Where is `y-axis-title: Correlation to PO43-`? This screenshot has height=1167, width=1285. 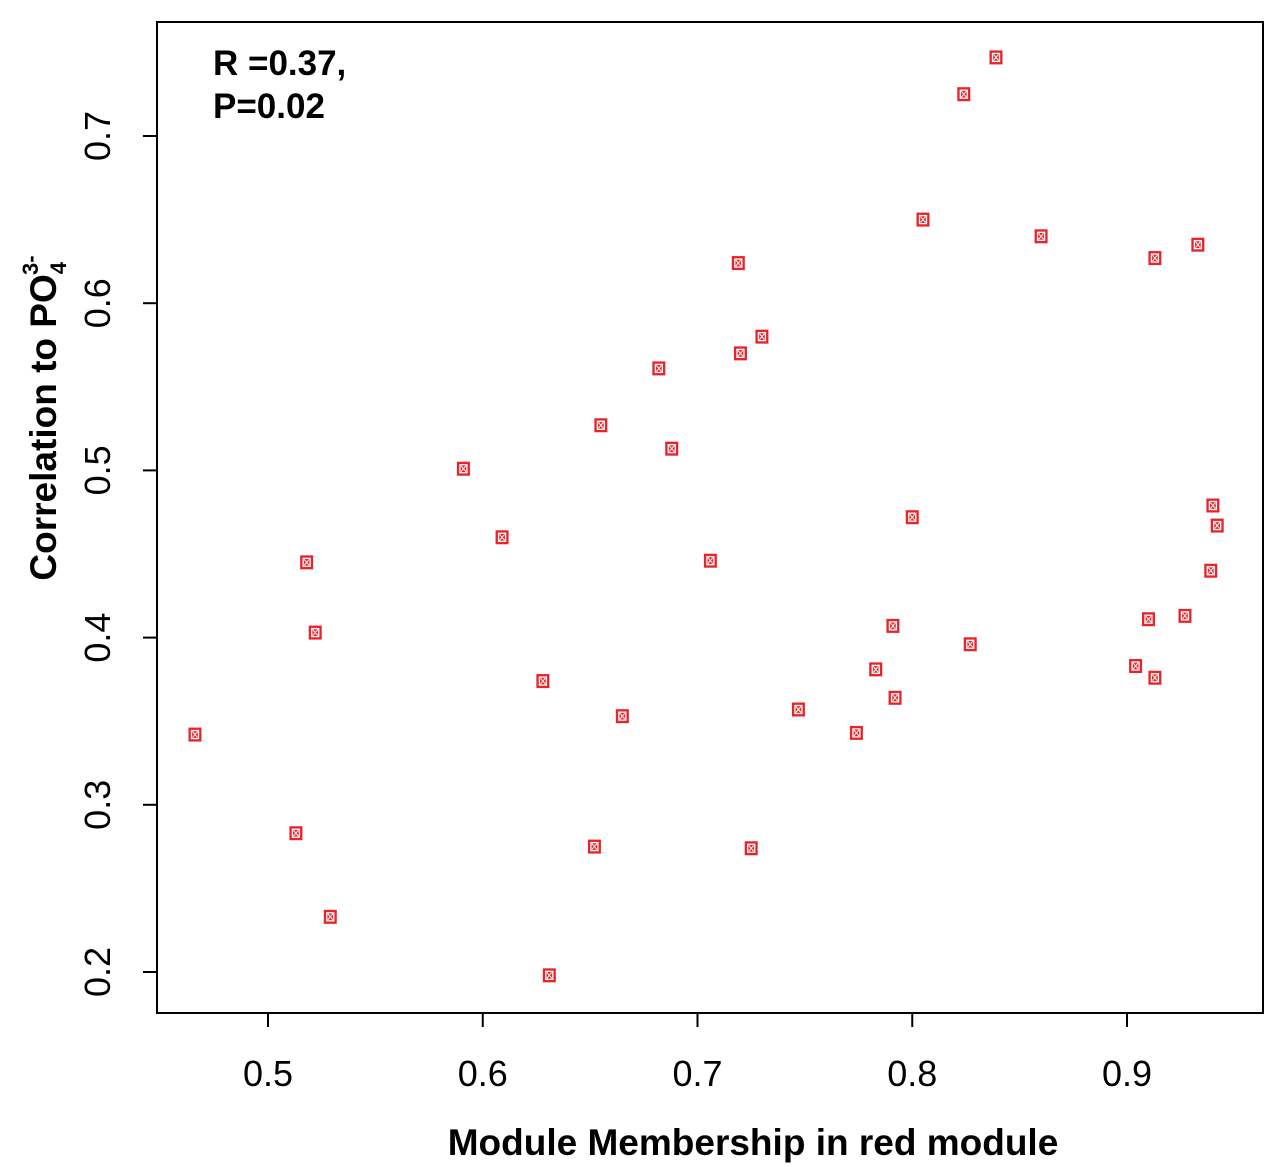 y-axis-title: Correlation to PO43- is located at coordinates (44, 417).